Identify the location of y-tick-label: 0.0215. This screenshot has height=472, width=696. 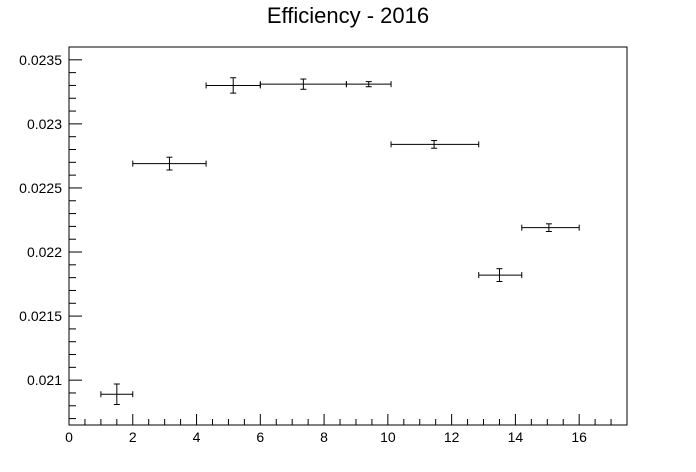
(40, 316).